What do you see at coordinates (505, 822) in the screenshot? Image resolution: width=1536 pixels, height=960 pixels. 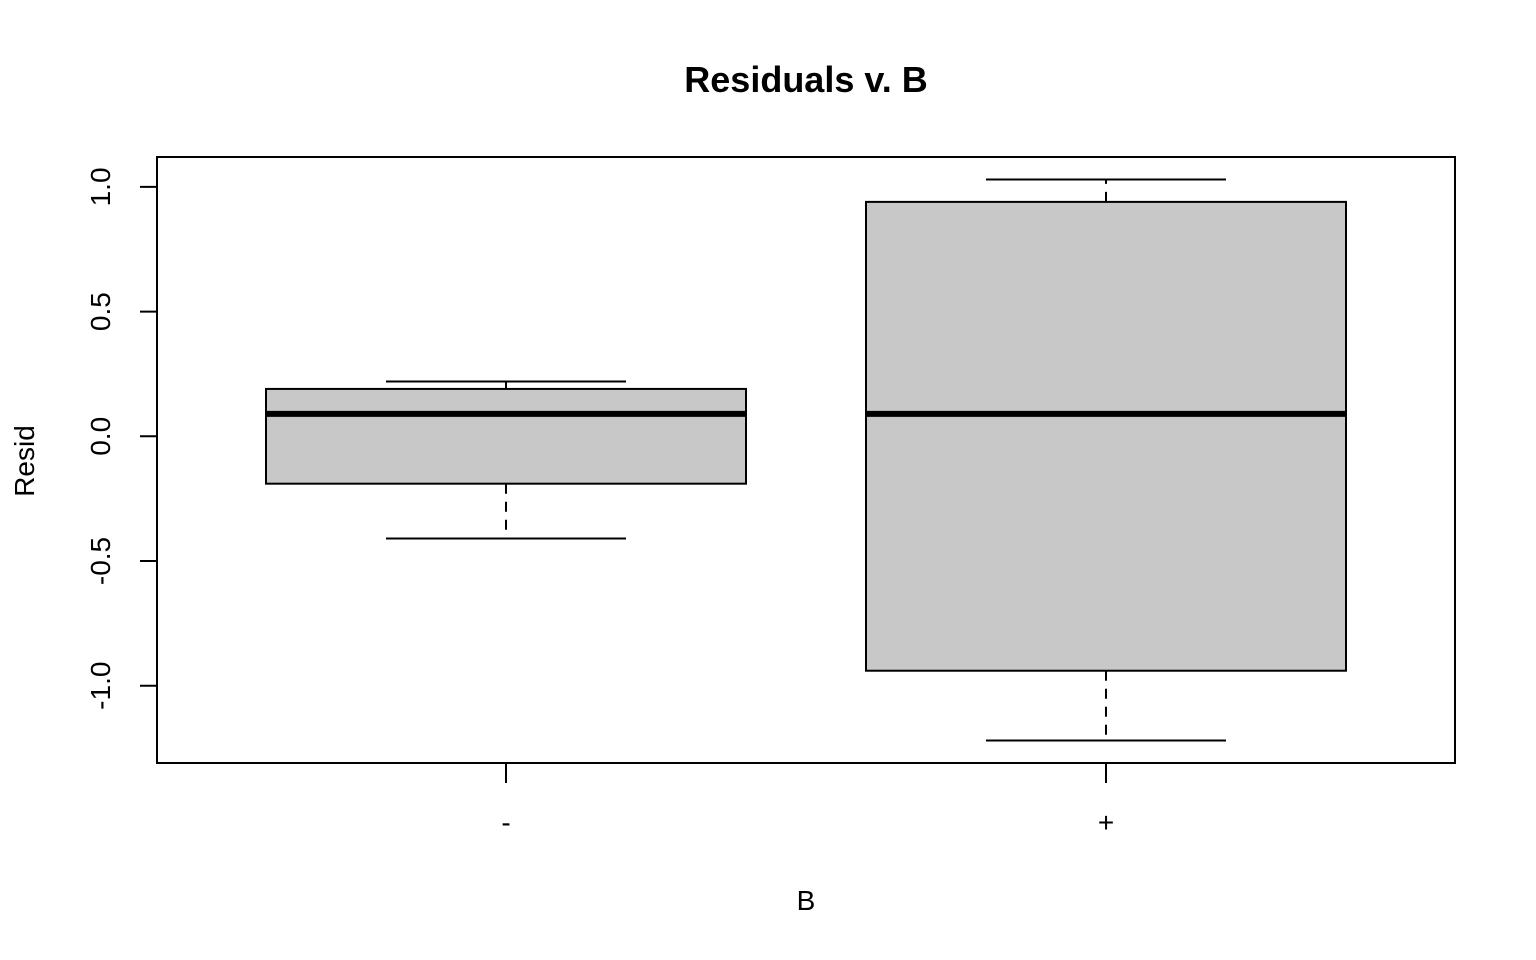 I see `x-tick-label: -` at bounding box center [505, 822].